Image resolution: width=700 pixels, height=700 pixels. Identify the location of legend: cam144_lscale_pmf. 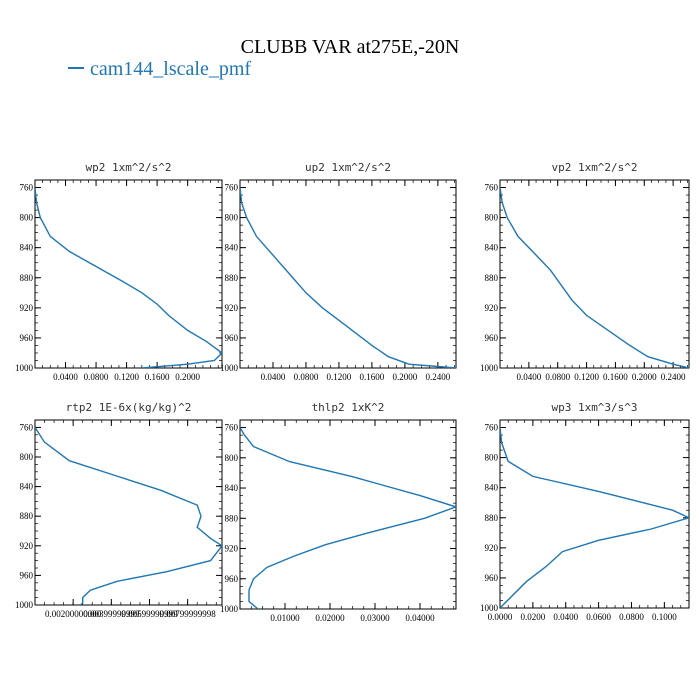
(159, 69).